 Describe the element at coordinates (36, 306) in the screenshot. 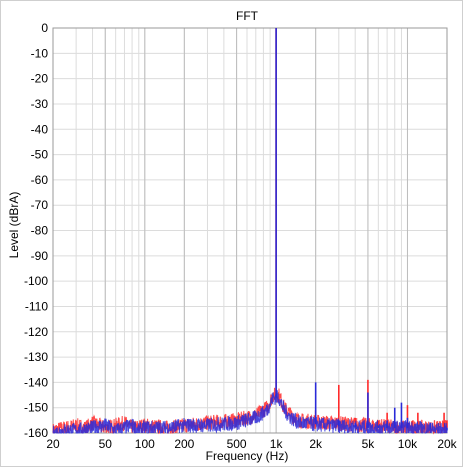

I see `y-tick-label: -110` at that location.